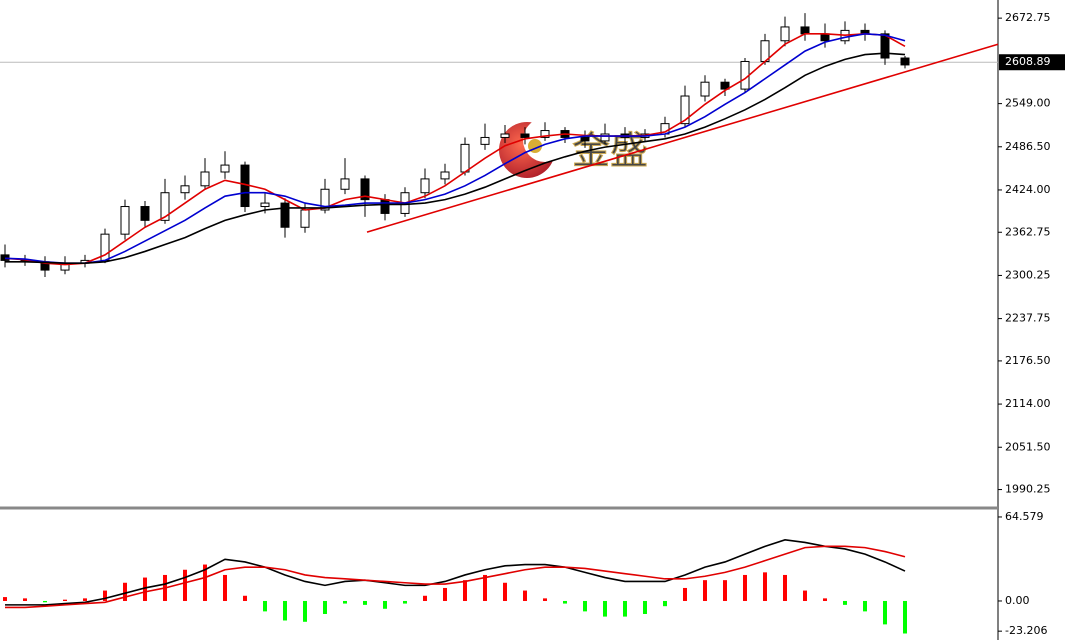  What do you see at coordinates (1028, 274) in the screenshot?
I see `y-tick-label: 2300.25` at bounding box center [1028, 274].